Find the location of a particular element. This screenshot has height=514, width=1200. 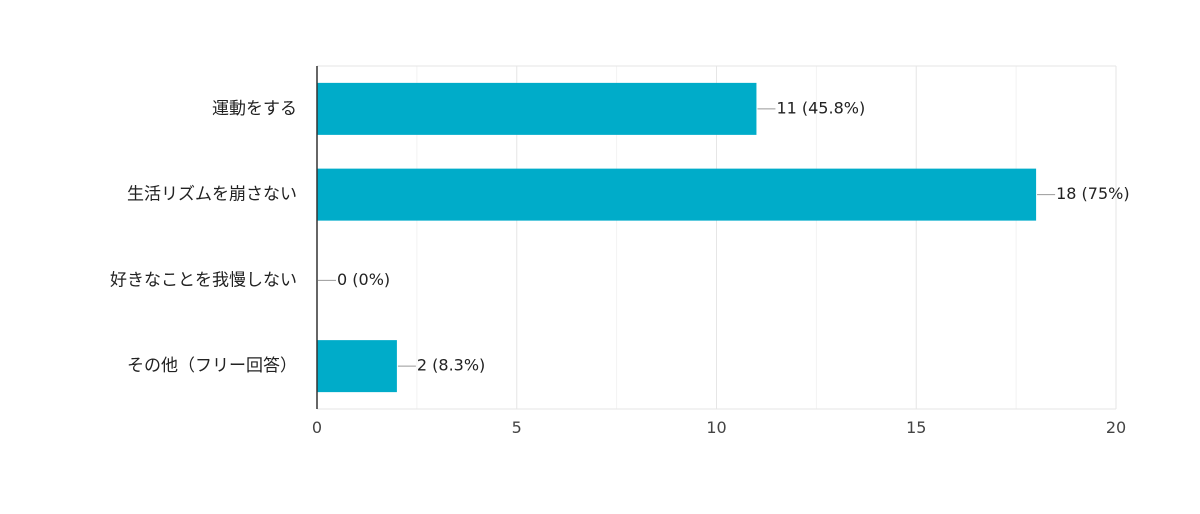

x-tick-label: 0 is located at coordinates (317, 427).